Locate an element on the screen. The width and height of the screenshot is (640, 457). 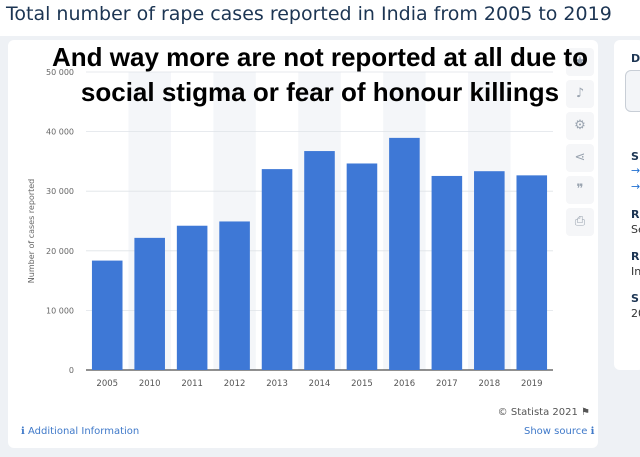
show-source-label: Show source is located at coordinates (556, 431).